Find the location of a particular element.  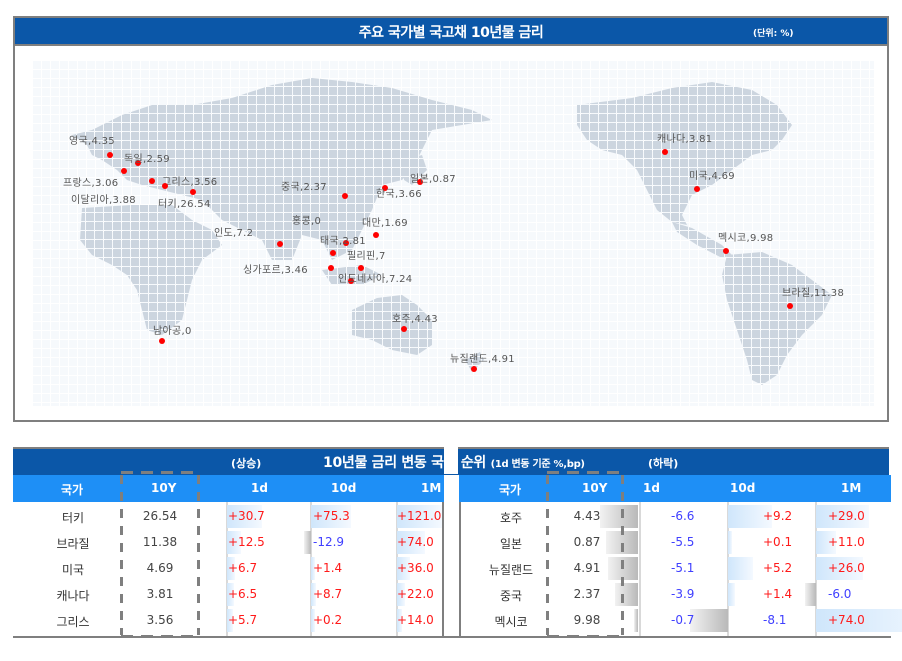

table-gap is located at coordinates (451, 460).